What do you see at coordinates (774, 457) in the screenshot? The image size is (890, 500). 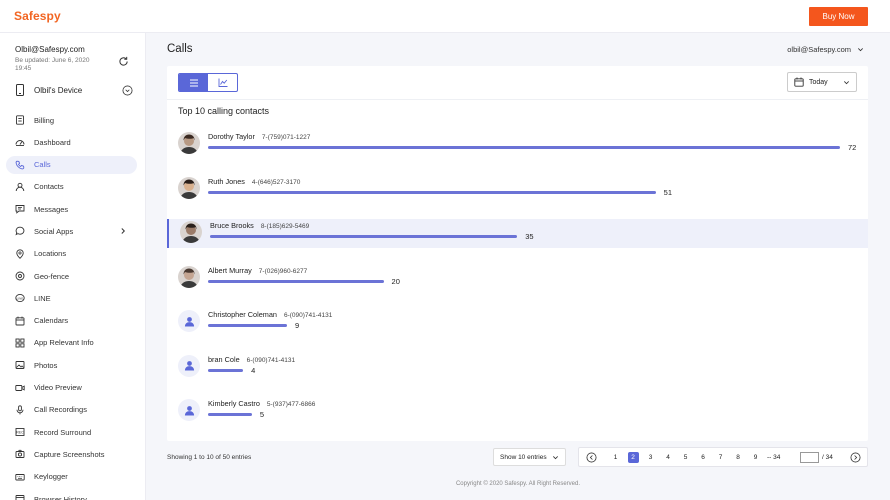 I see `pagination-ellipsis: -- 34` at bounding box center [774, 457].